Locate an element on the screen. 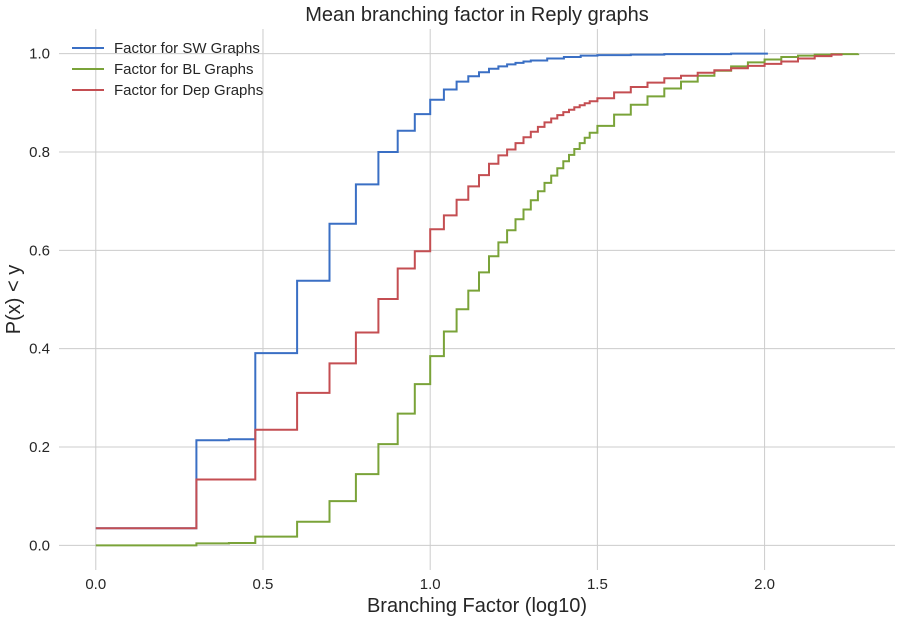  y-tick-label: 0.8 is located at coordinates (39, 152).